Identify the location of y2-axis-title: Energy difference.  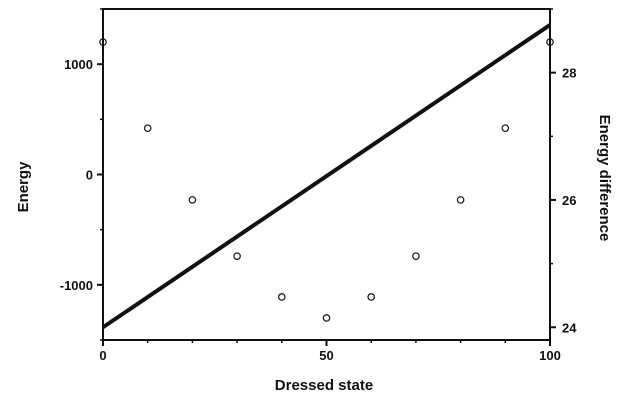
(604, 178).